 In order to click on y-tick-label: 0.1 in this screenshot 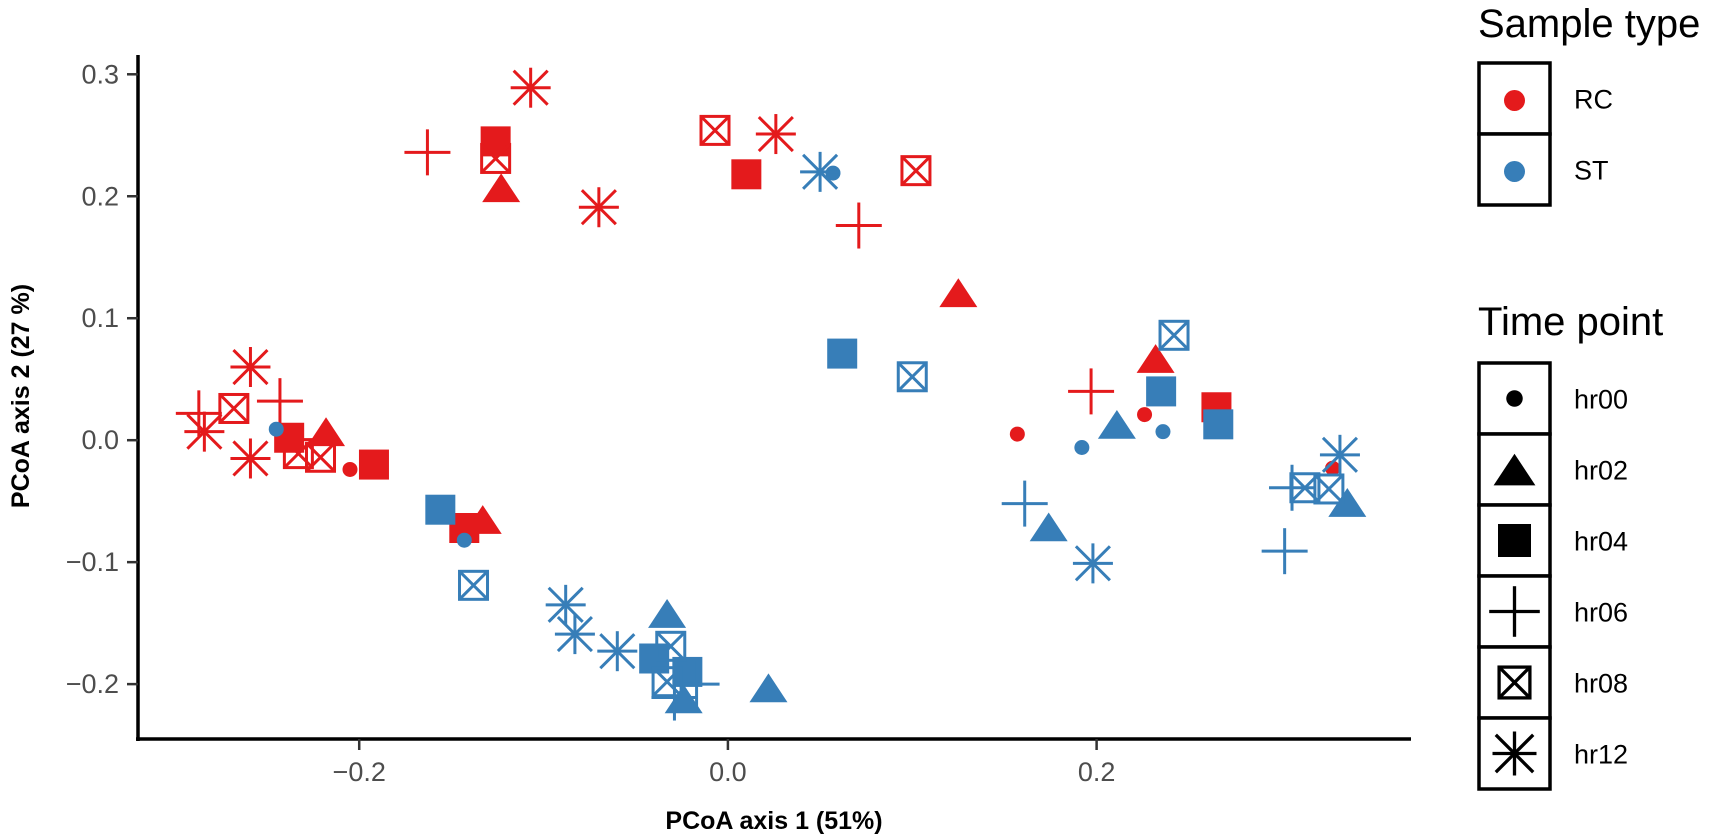, I will do `click(100, 318)`.